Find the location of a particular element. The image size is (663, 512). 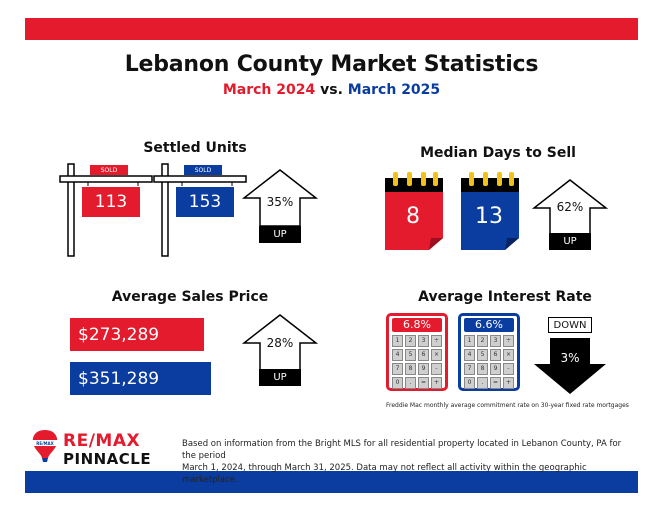

page-subtitle: March 2024 vs. March 2025 is located at coordinates (331, 90).